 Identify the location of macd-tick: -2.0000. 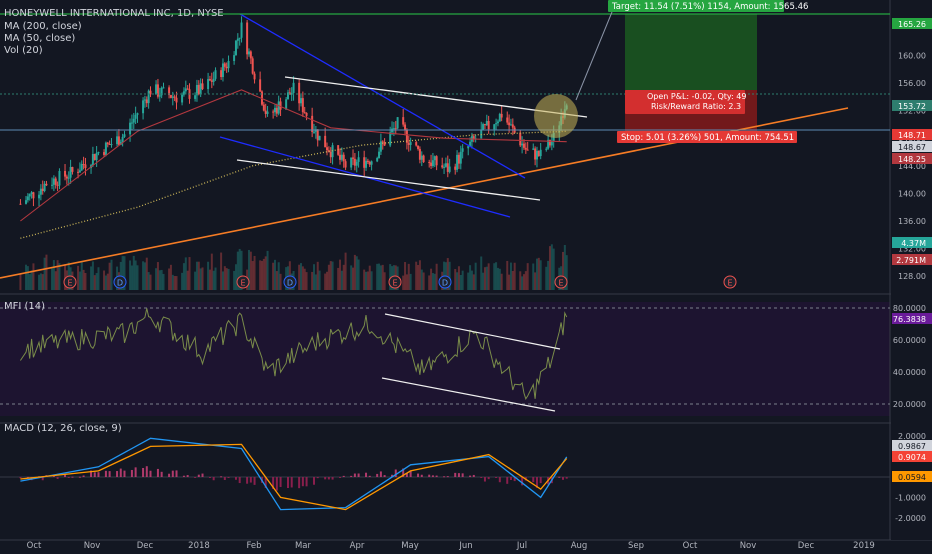
(910, 518).